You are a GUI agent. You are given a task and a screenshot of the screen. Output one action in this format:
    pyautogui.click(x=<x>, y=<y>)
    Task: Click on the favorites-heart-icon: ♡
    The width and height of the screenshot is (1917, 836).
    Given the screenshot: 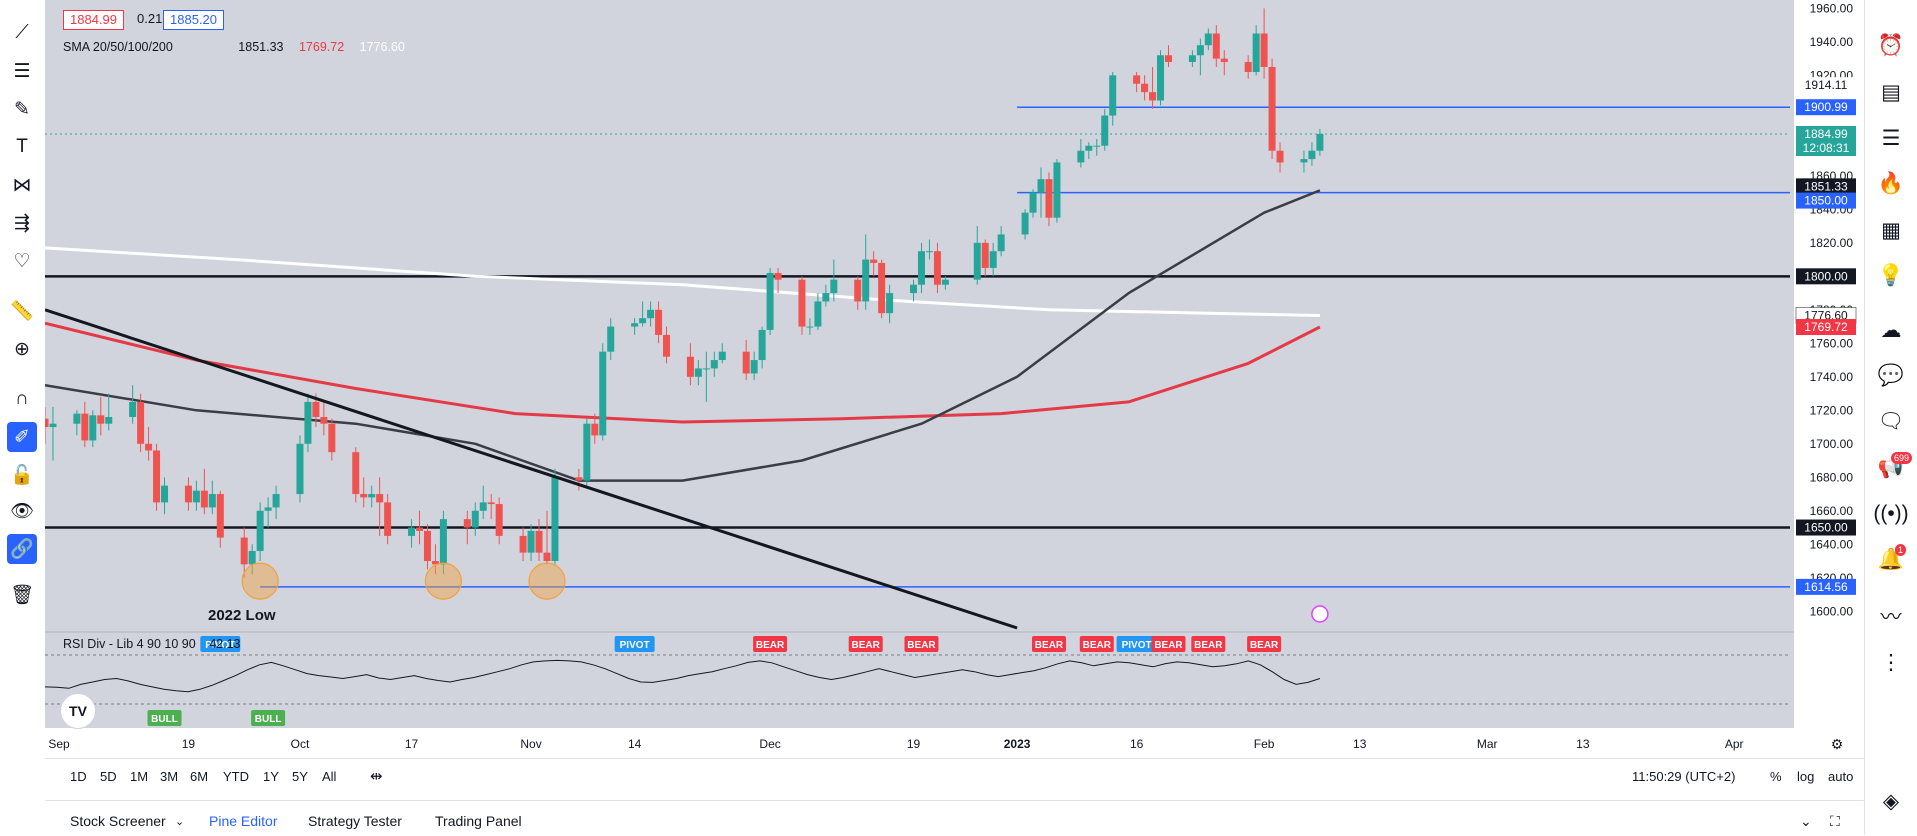 What is the action you would take?
    pyautogui.click(x=22, y=261)
    